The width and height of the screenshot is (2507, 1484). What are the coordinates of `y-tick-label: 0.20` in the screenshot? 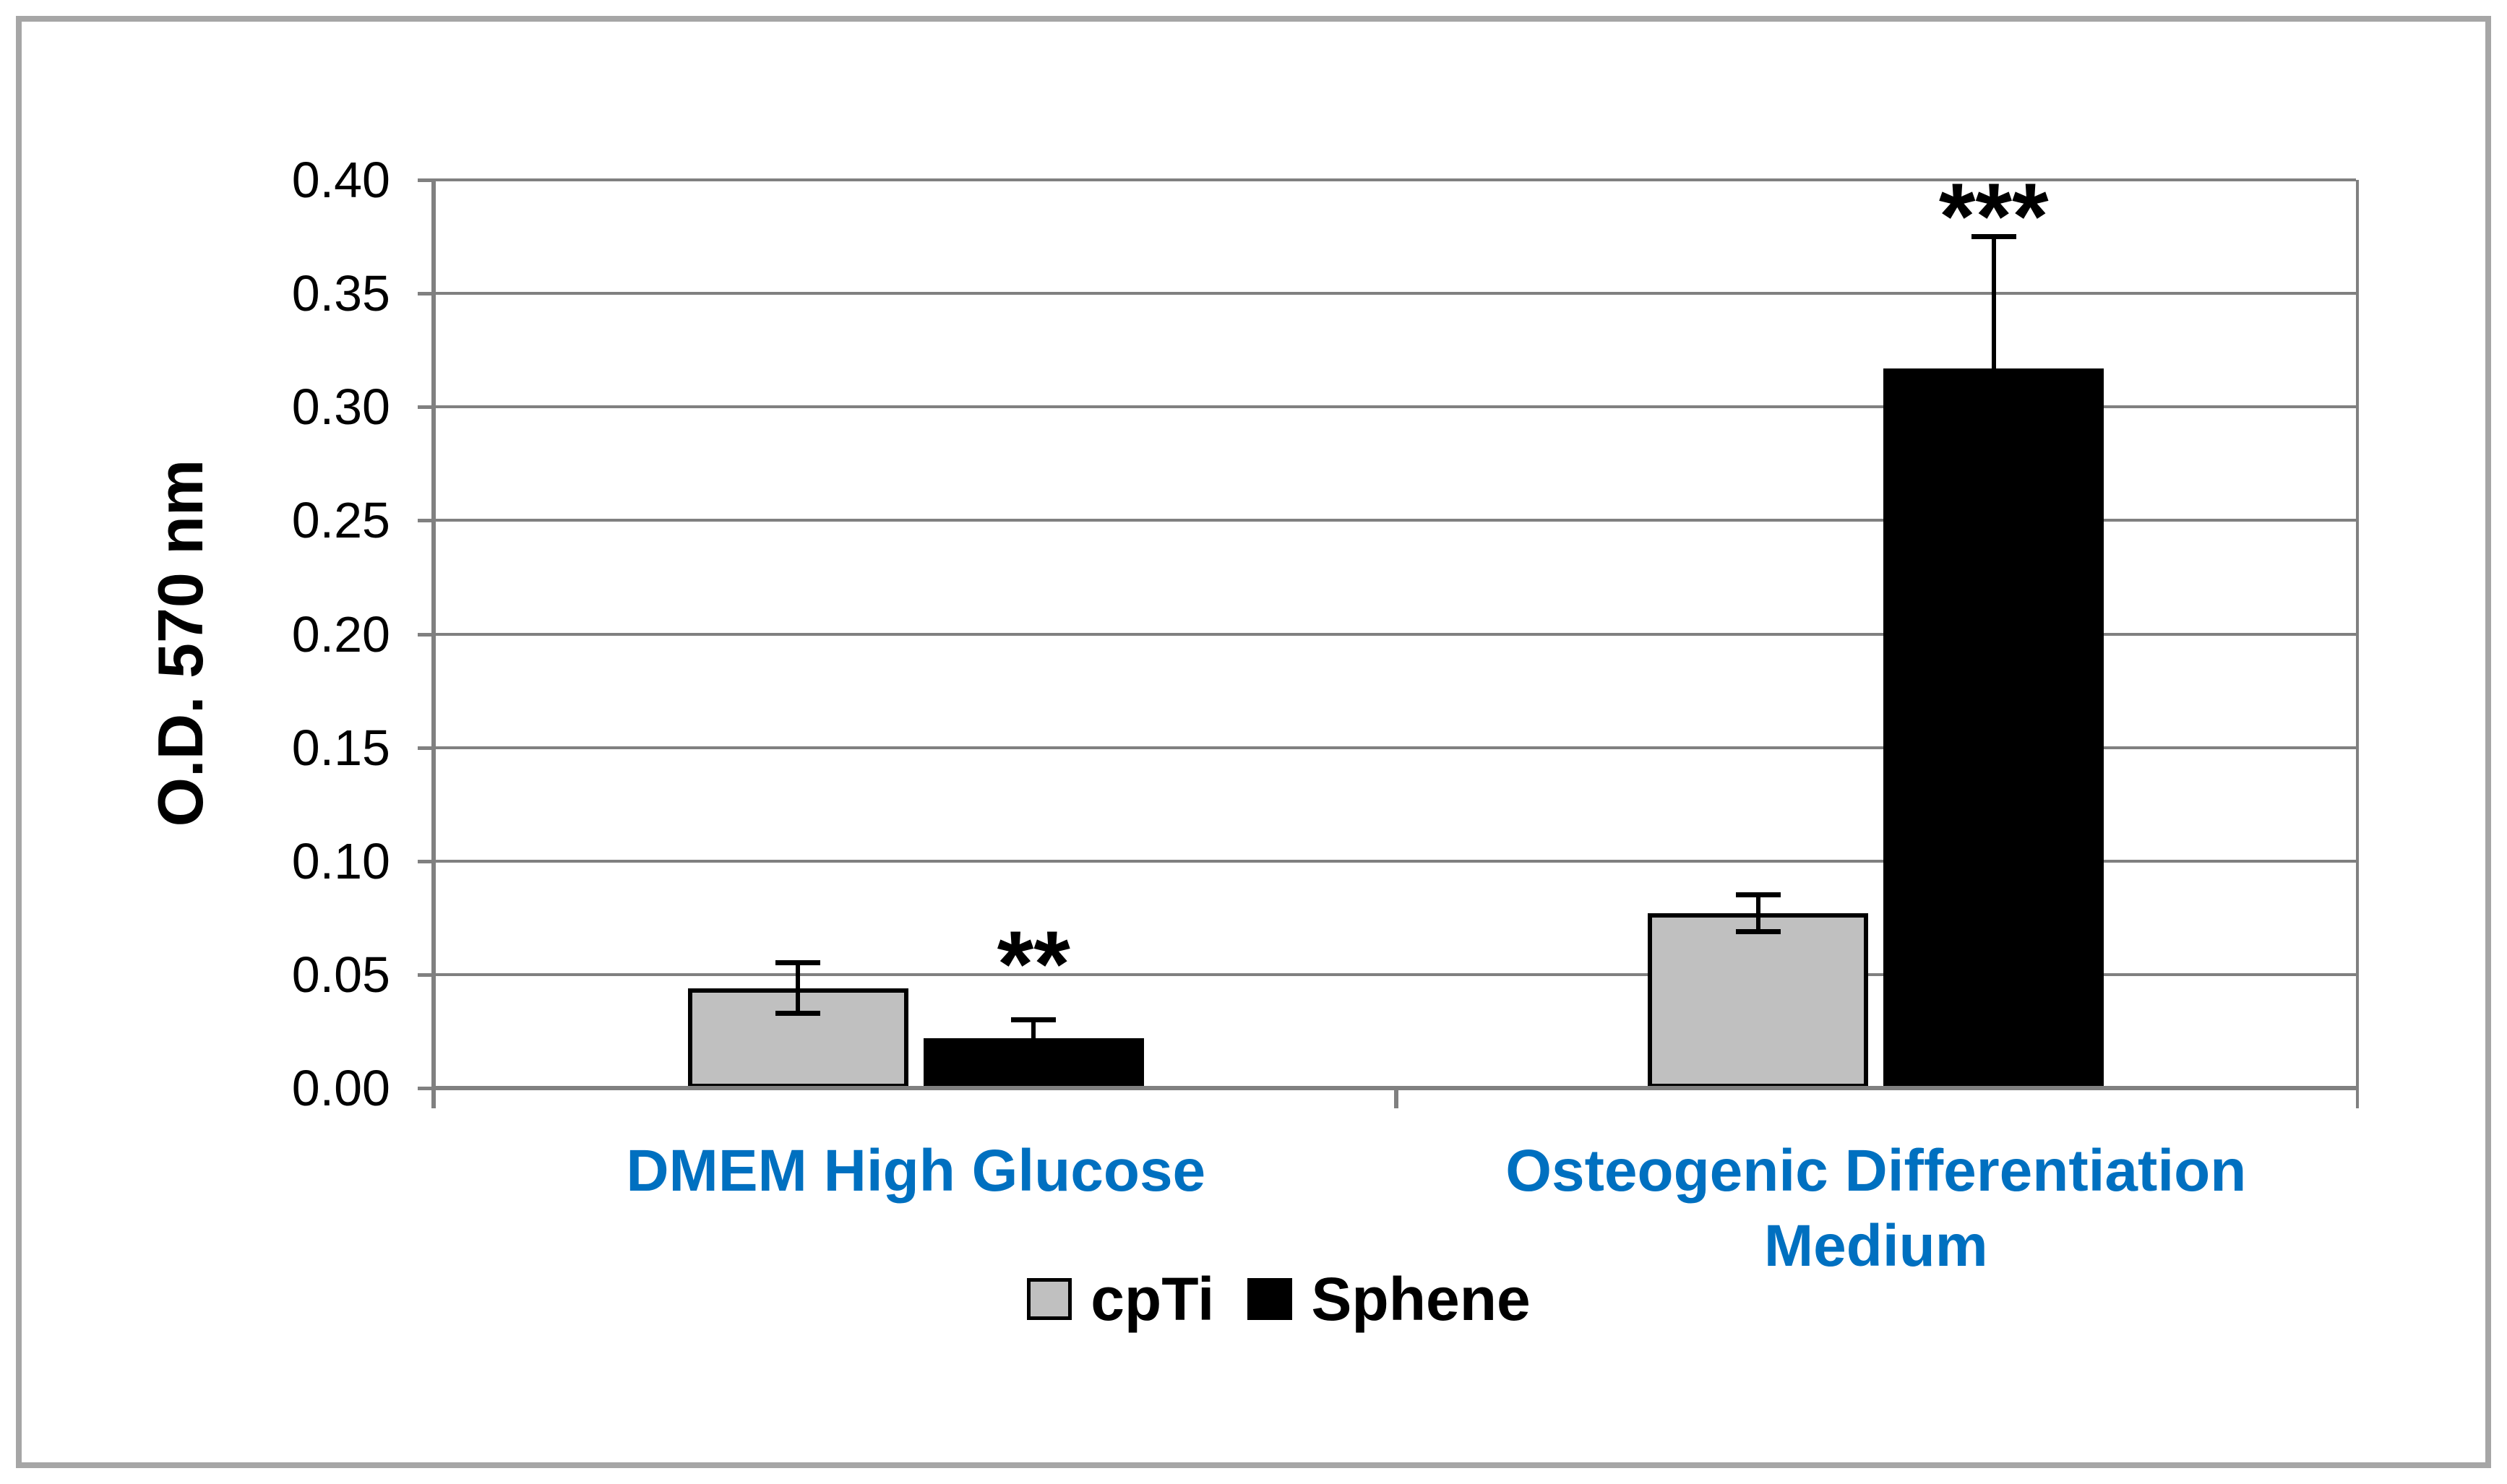 It's located at (340, 634).